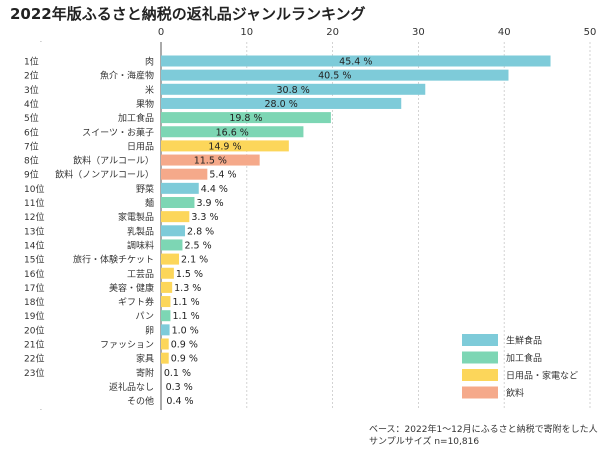  I want to click on bar-row: 14位 調味料 2.5 %, so click(118, 245).